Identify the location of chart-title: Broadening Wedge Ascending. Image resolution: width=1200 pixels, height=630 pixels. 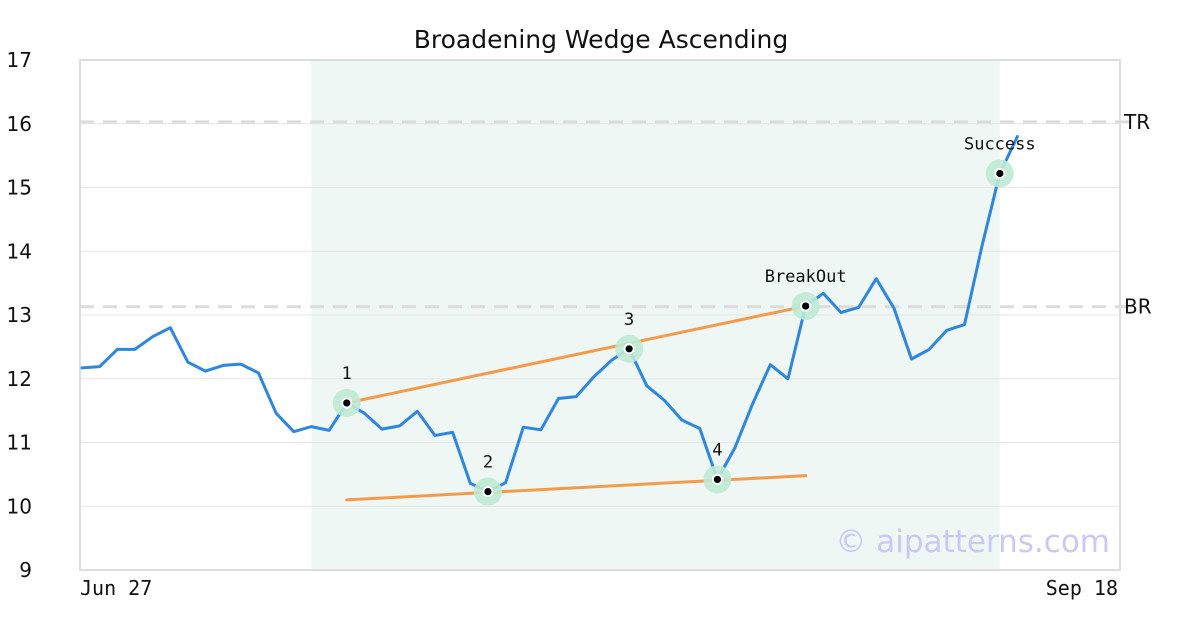
(601, 39).